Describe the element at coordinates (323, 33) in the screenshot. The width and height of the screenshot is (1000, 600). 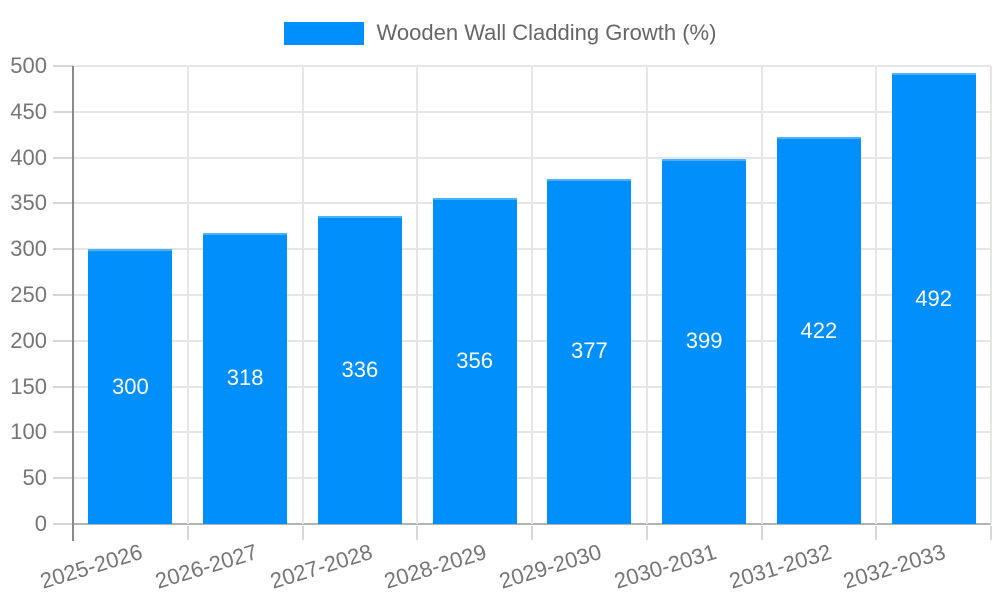
I see `legend-swatch` at that location.